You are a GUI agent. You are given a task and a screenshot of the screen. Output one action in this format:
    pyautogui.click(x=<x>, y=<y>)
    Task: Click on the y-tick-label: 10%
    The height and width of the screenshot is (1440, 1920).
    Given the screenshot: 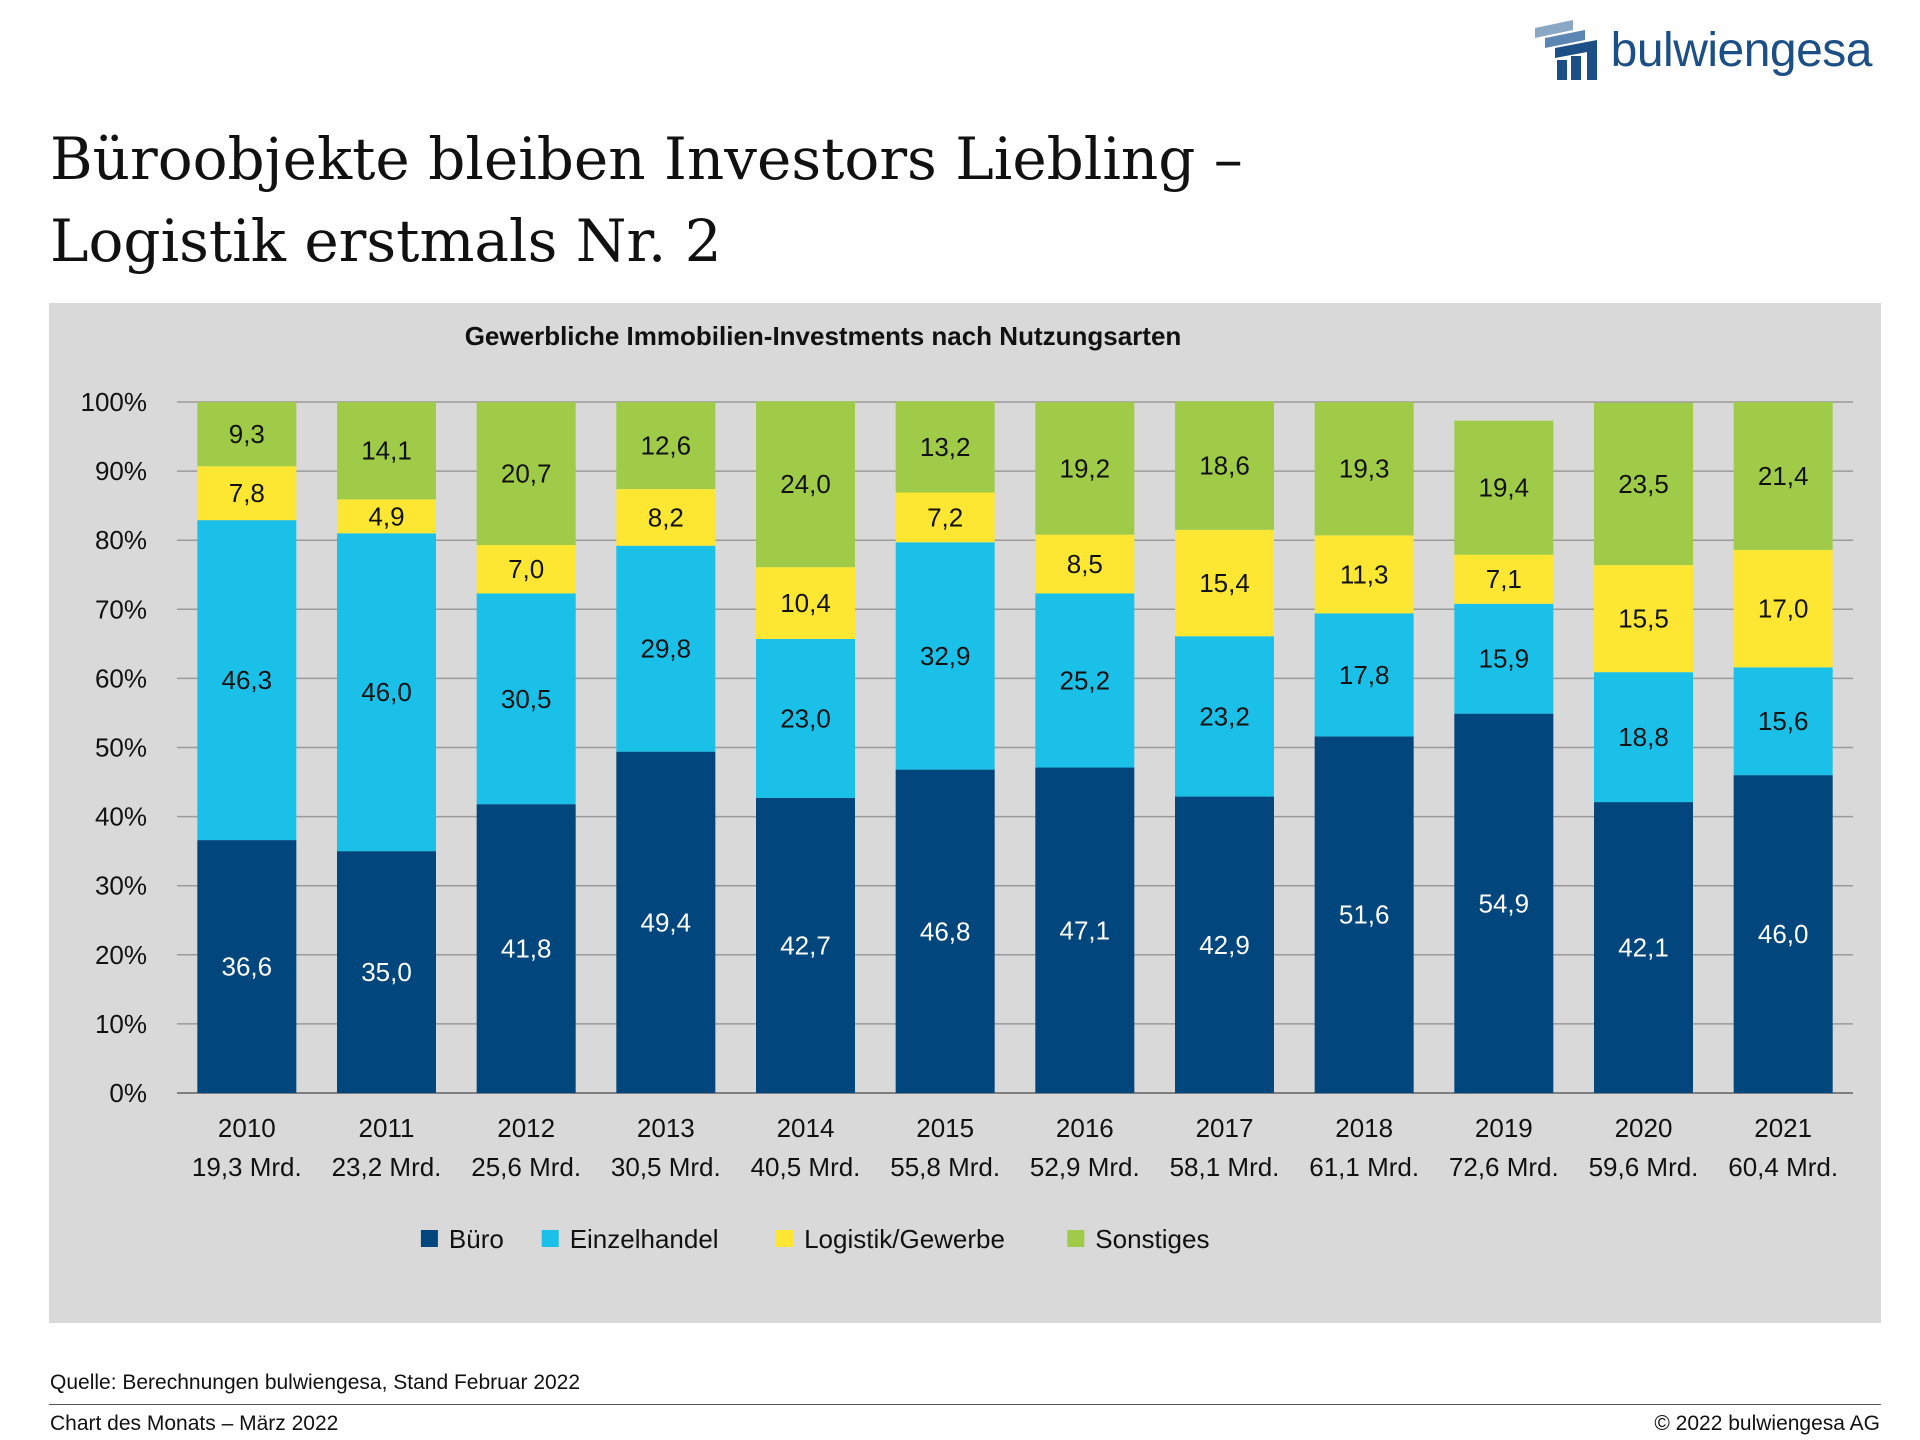 What is the action you would take?
    pyautogui.click(x=121, y=1024)
    